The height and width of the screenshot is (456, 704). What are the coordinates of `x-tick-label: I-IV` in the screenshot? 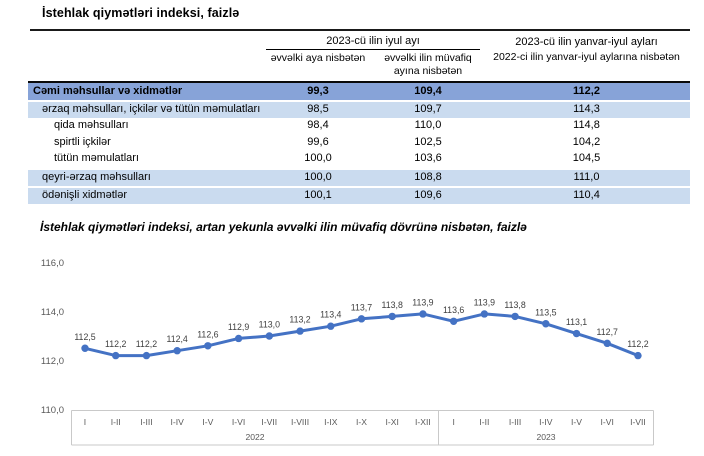 It's located at (177, 422).